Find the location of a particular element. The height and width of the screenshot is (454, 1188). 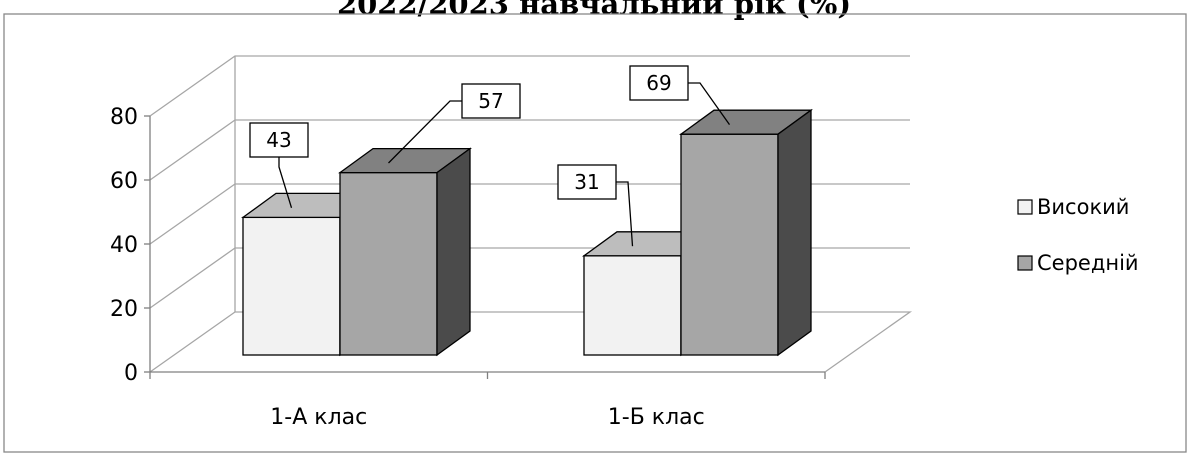

legend: Високий Середній is located at coordinates (1078, 235).